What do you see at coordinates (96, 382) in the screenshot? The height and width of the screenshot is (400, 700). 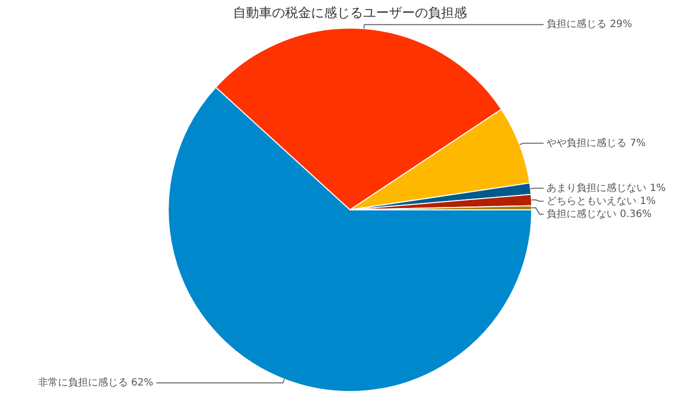 I see `slice-label: 非常に負担に感じる 62%` at bounding box center [96, 382].